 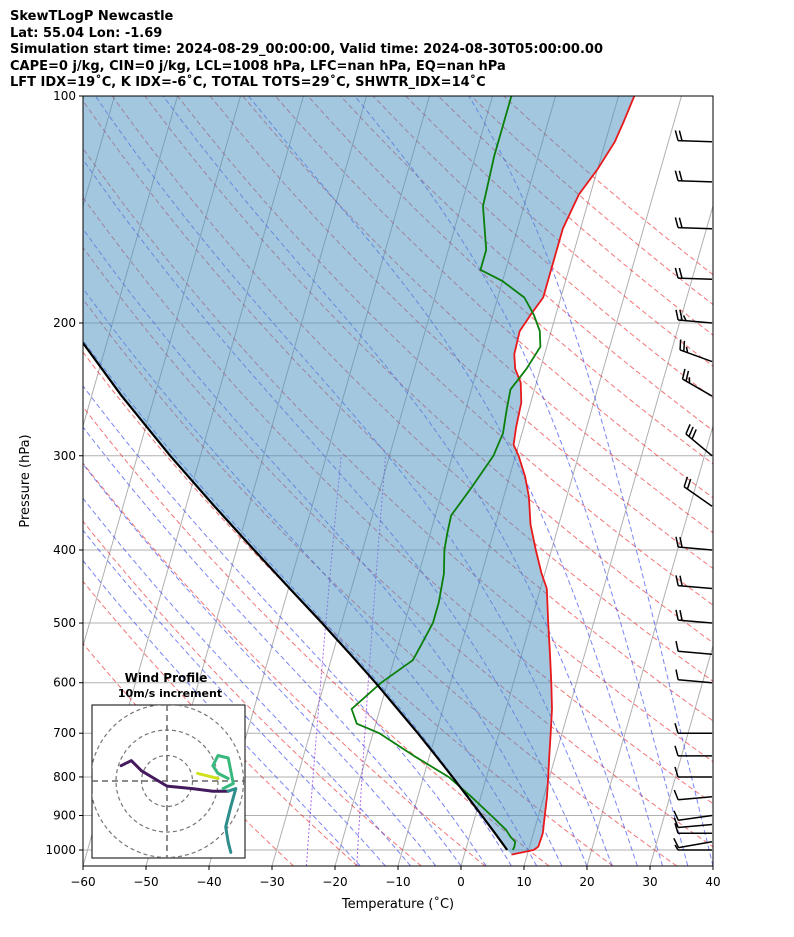 What do you see at coordinates (86, 33) in the screenshot?
I see `location-line: Lat: 55.04 Lon: -1.69` at bounding box center [86, 33].